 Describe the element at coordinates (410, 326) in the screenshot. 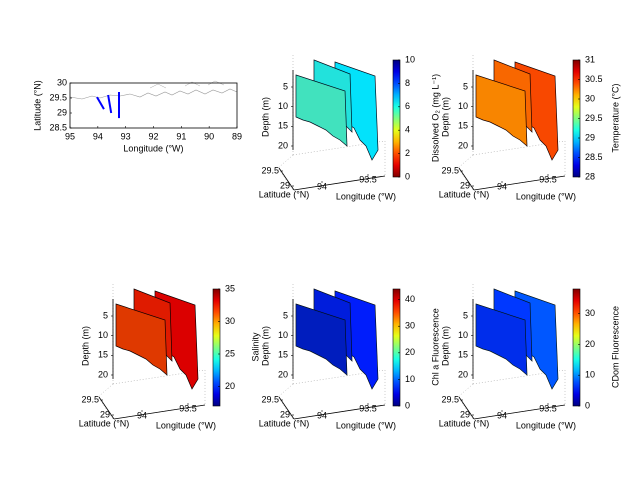

I see `colorbar-tick-label: 30` at that location.